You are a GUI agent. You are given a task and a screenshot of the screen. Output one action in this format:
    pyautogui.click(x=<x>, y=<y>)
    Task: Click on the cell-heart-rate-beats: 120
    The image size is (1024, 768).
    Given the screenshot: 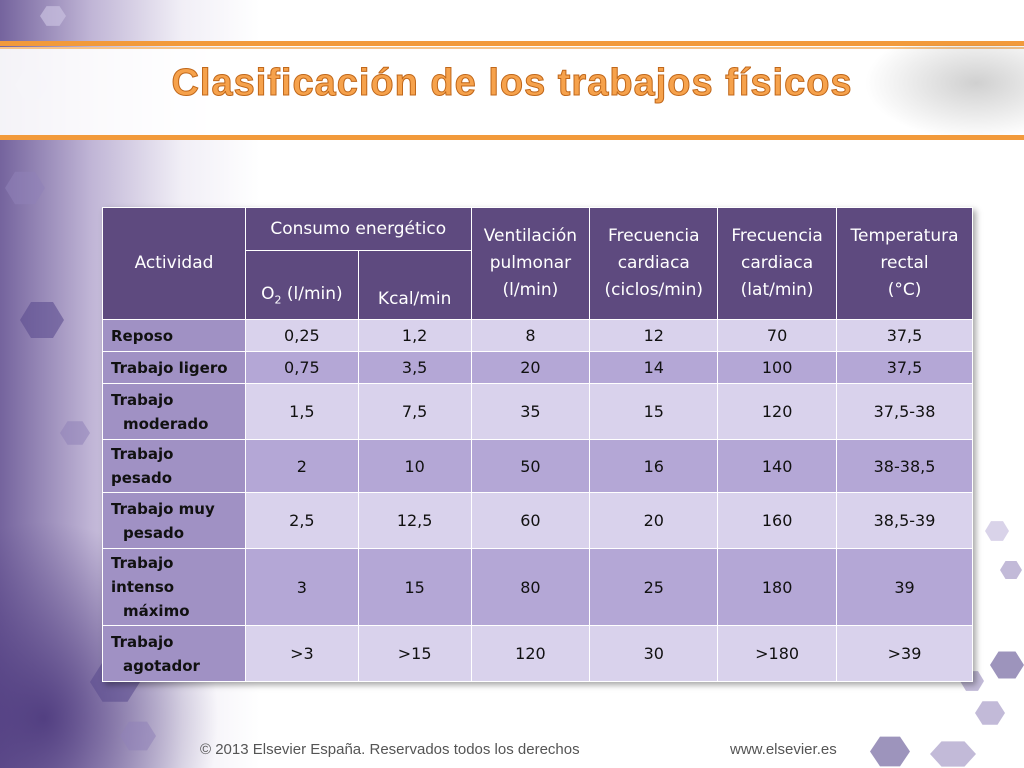 What is the action you would take?
    pyautogui.click(x=777, y=411)
    